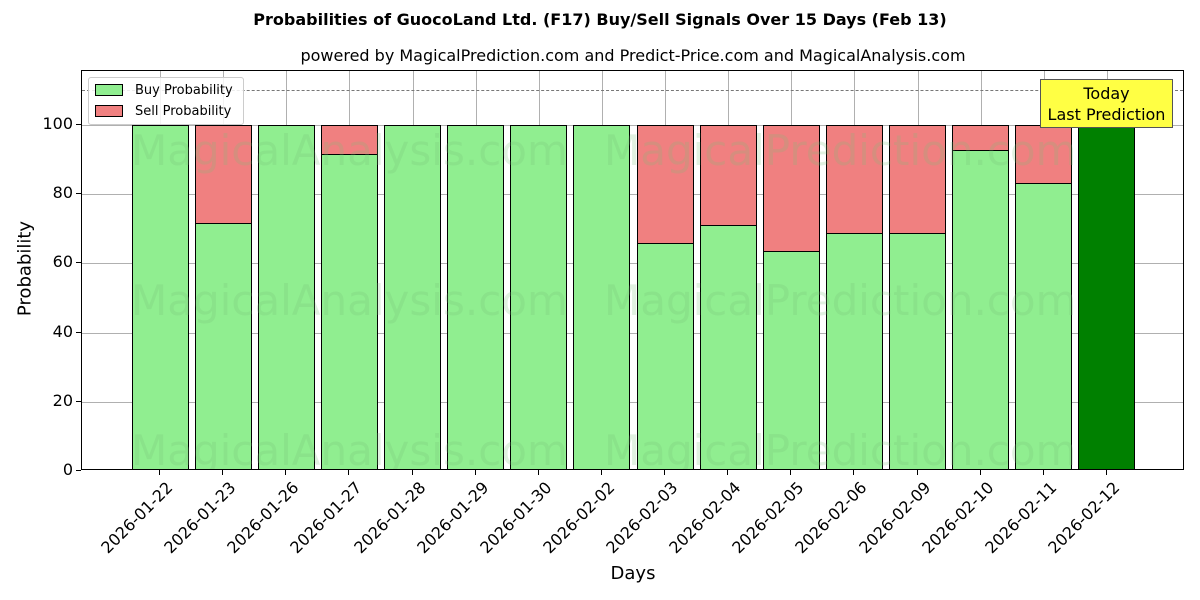 The height and width of the screenshot is (600, 1200). Describe the element at coordinates (166, 101) in the screenshot. I see `legend: Buy Probability Sell Probability` at that location.